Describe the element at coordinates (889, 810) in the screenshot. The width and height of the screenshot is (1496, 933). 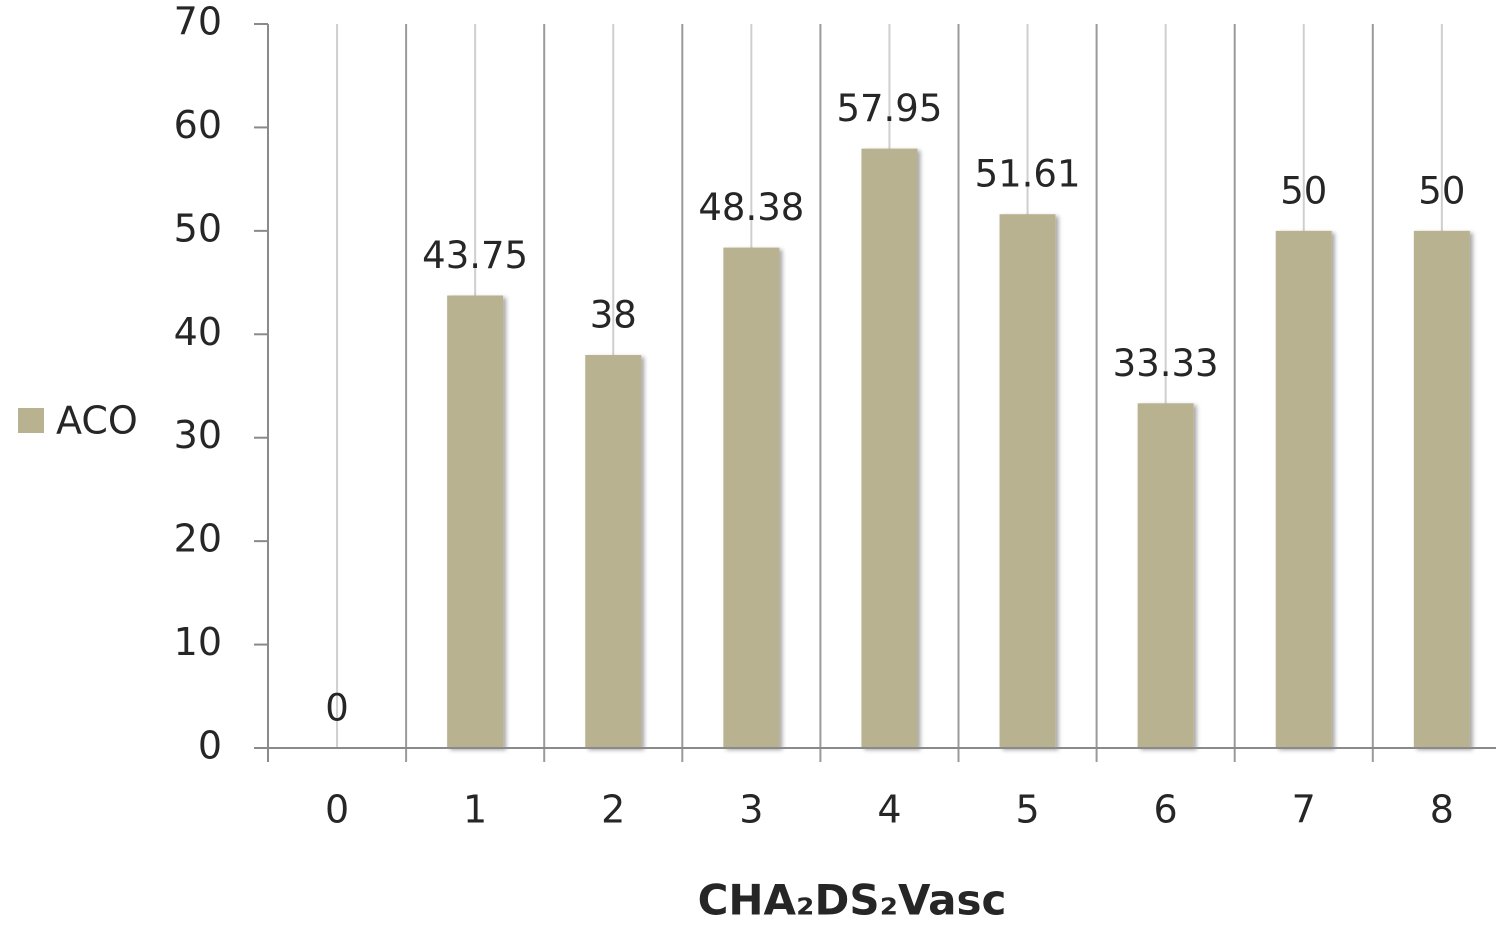
I see `x-tick-label: 4` at that location.